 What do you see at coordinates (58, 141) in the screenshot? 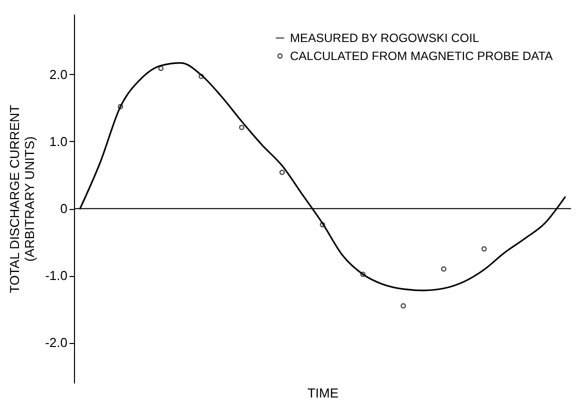
I see `y-tick-label: 1.0` at bounding box center [58, 141].